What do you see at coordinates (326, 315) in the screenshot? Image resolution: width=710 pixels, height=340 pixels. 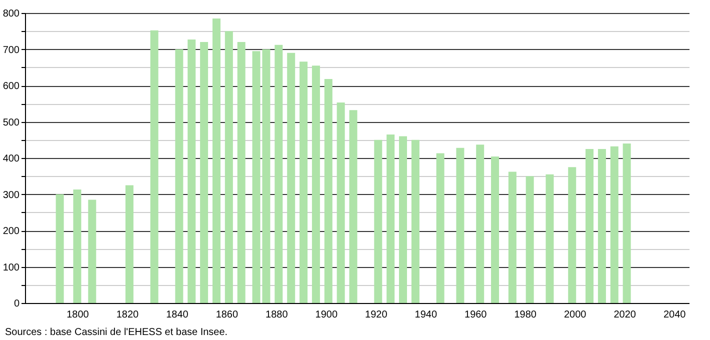 I see `x-tick-label: 1900` at bounding box center [326, 315].